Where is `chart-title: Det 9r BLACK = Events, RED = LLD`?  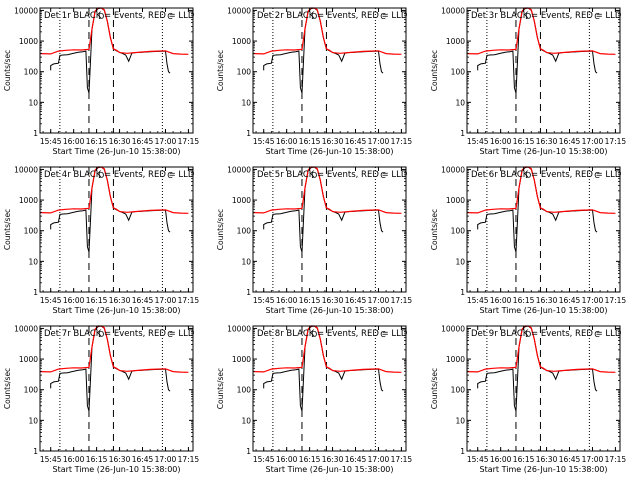
chart-title: Det 9r BLACK = Events, RED = LLD is located at coordinates (546, 334).